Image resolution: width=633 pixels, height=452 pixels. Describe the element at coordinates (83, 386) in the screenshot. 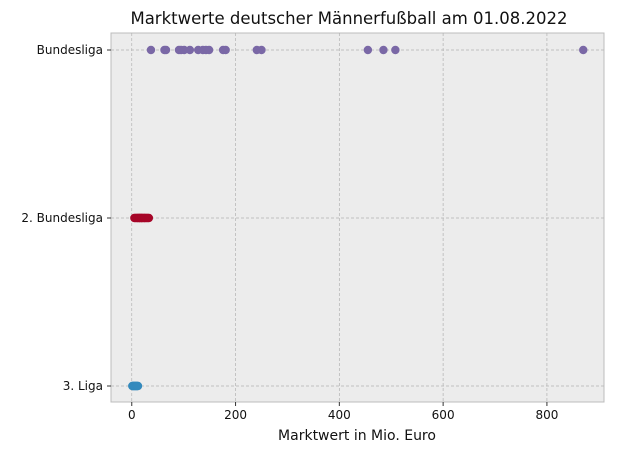

I see `y-tick-label: 3. Liga` at that location.